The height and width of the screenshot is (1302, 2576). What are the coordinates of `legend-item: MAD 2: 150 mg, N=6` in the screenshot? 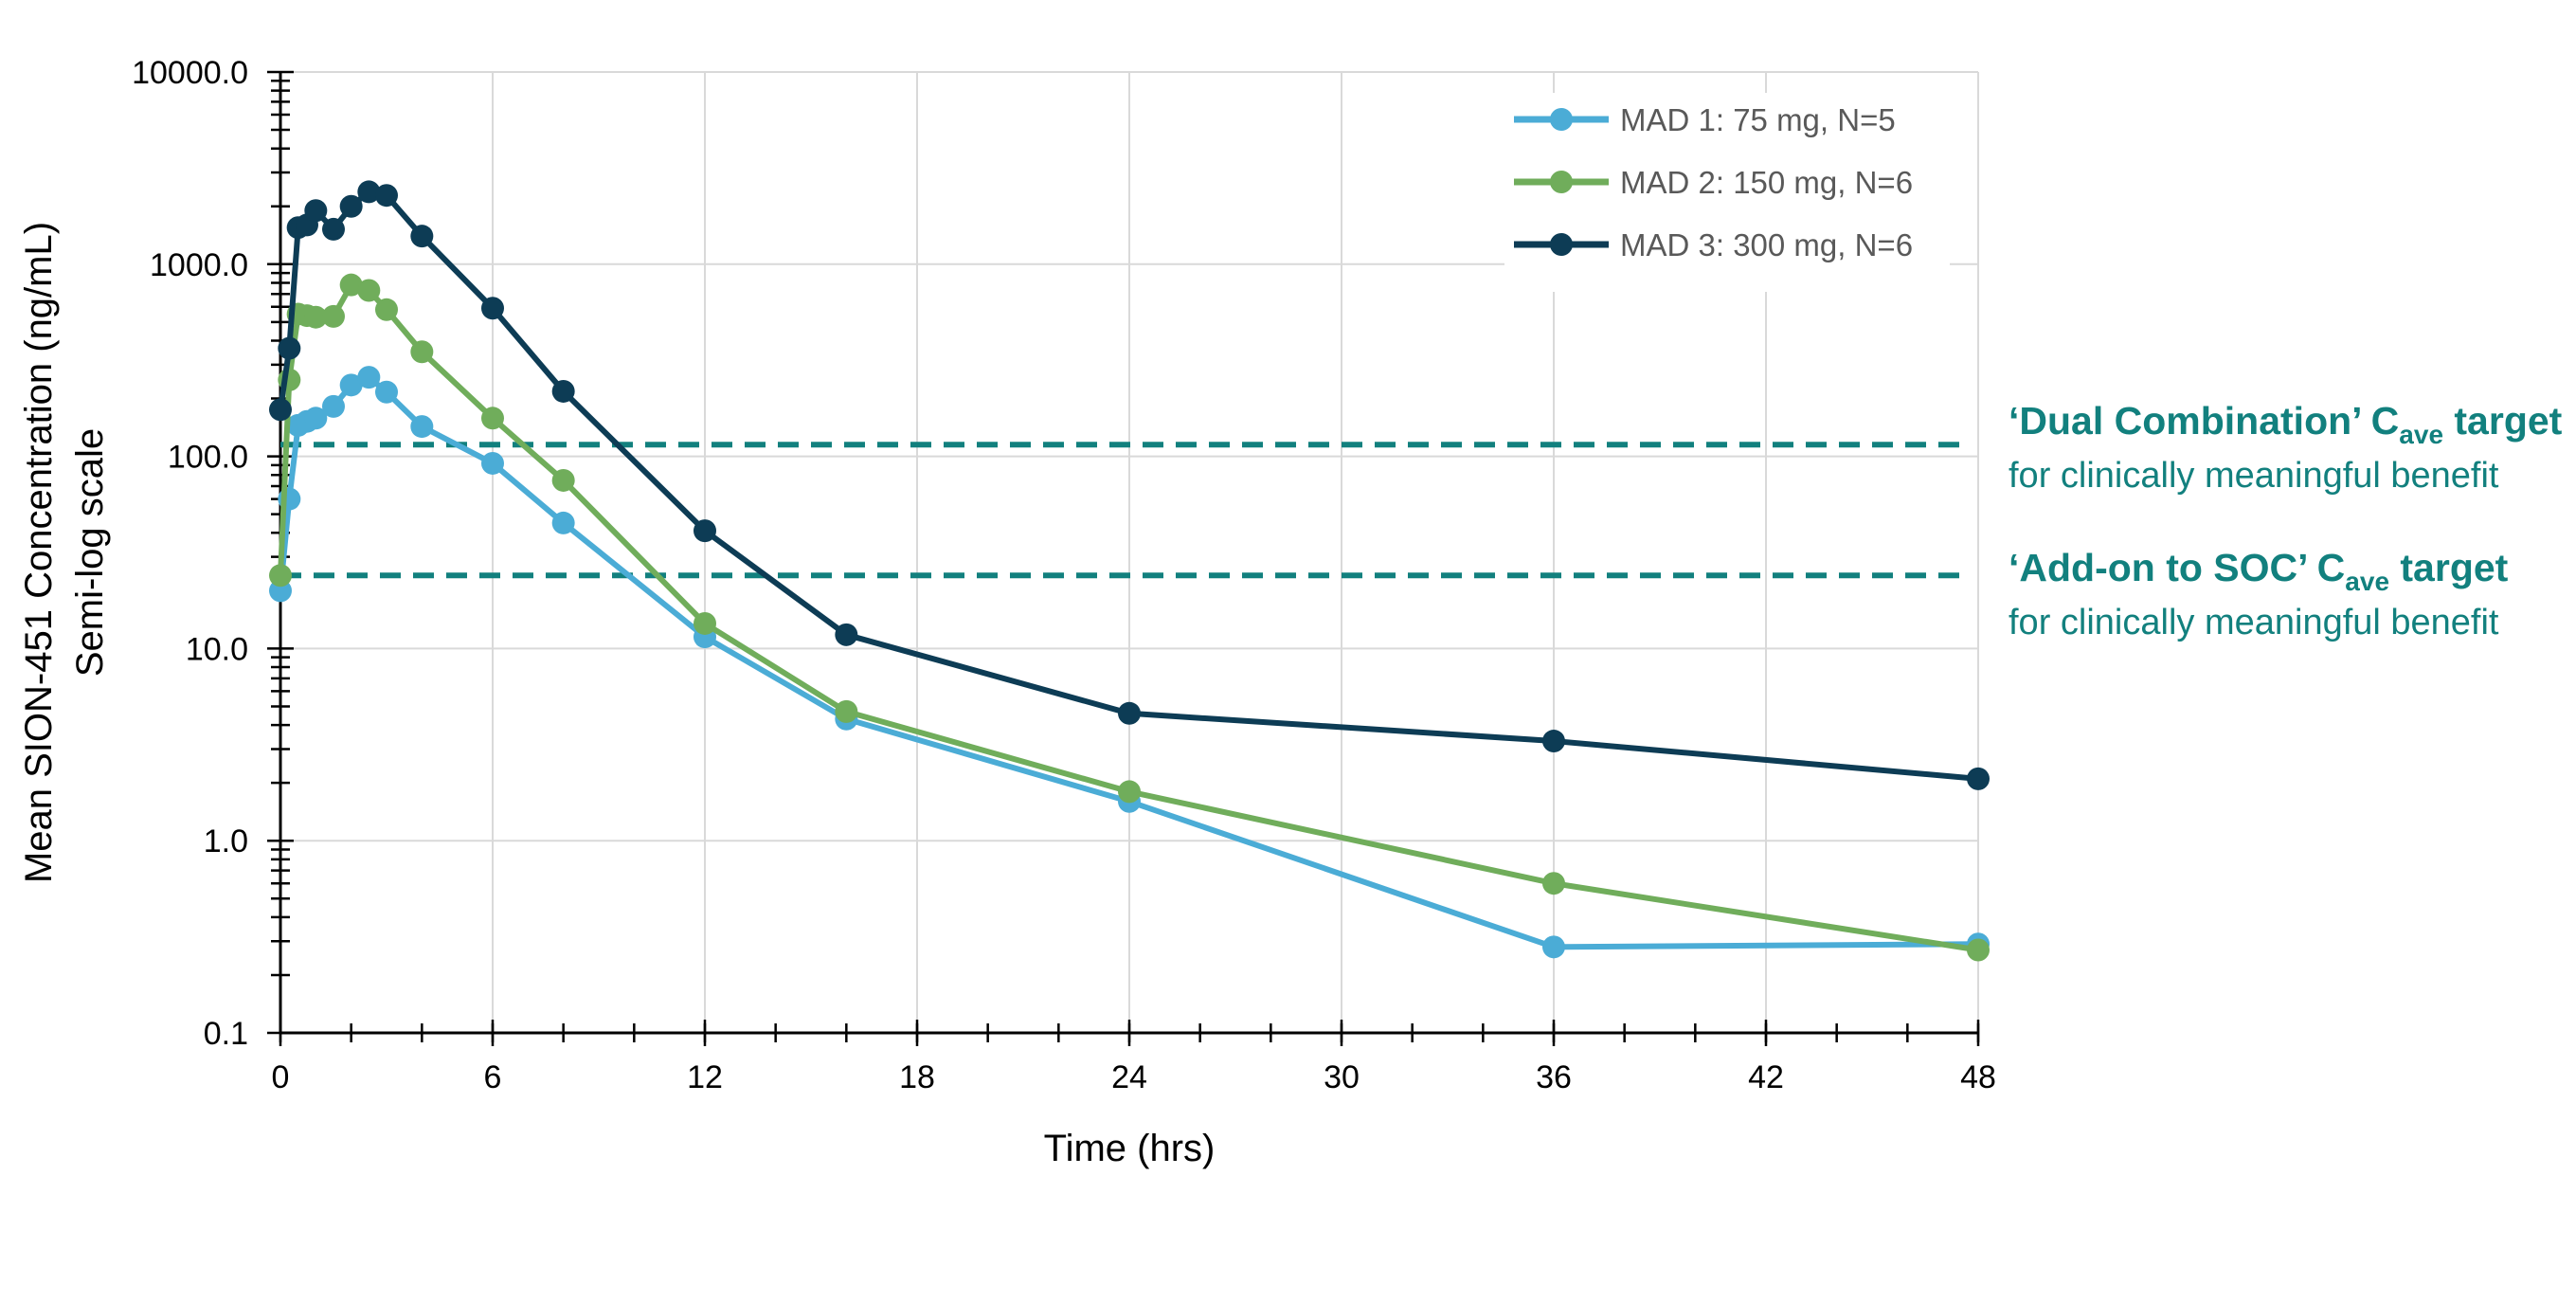 It's located at (1713, 182).